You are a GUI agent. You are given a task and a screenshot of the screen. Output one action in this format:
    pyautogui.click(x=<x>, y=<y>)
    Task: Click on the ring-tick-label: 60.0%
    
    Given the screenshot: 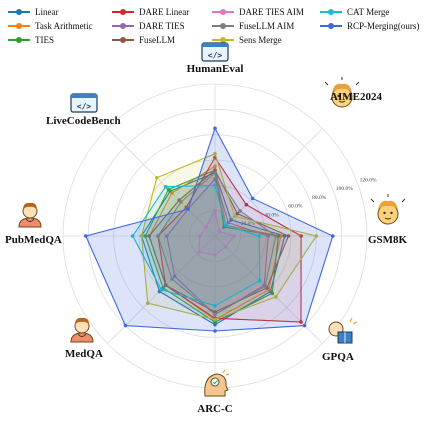 What is the action you would take?
    pyautogui.click(x=295, y=207)
    